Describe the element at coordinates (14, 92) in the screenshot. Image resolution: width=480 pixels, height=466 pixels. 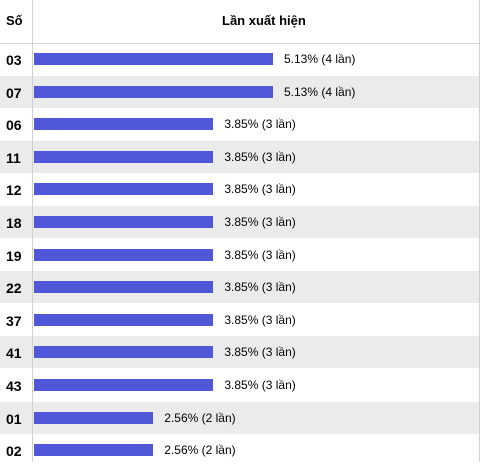
I see `row-number: 07` at that location.